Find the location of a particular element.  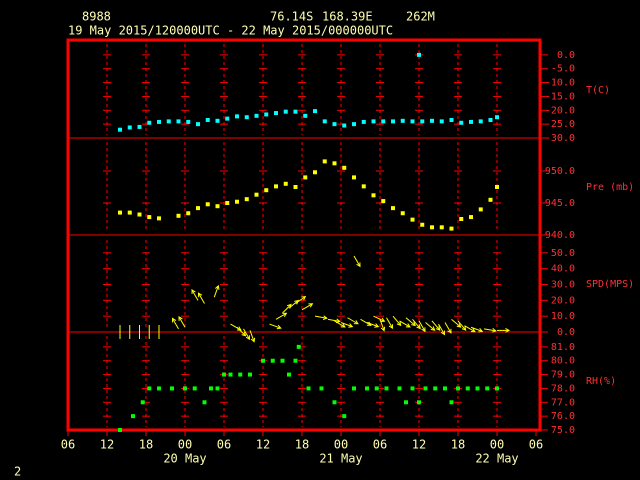

y-tick-label: 950.0 is located at coordinates (560, 171).